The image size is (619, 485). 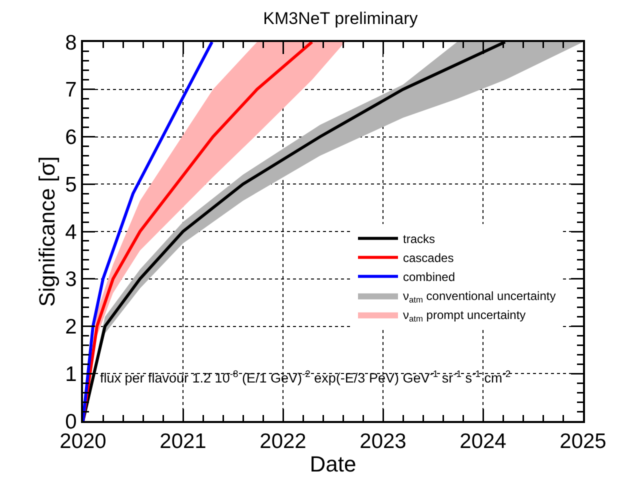 What do you see at coordinates (71, 42) in the screenshot?
I see `y-tick-label: 8` at bounding box center [71, 42].